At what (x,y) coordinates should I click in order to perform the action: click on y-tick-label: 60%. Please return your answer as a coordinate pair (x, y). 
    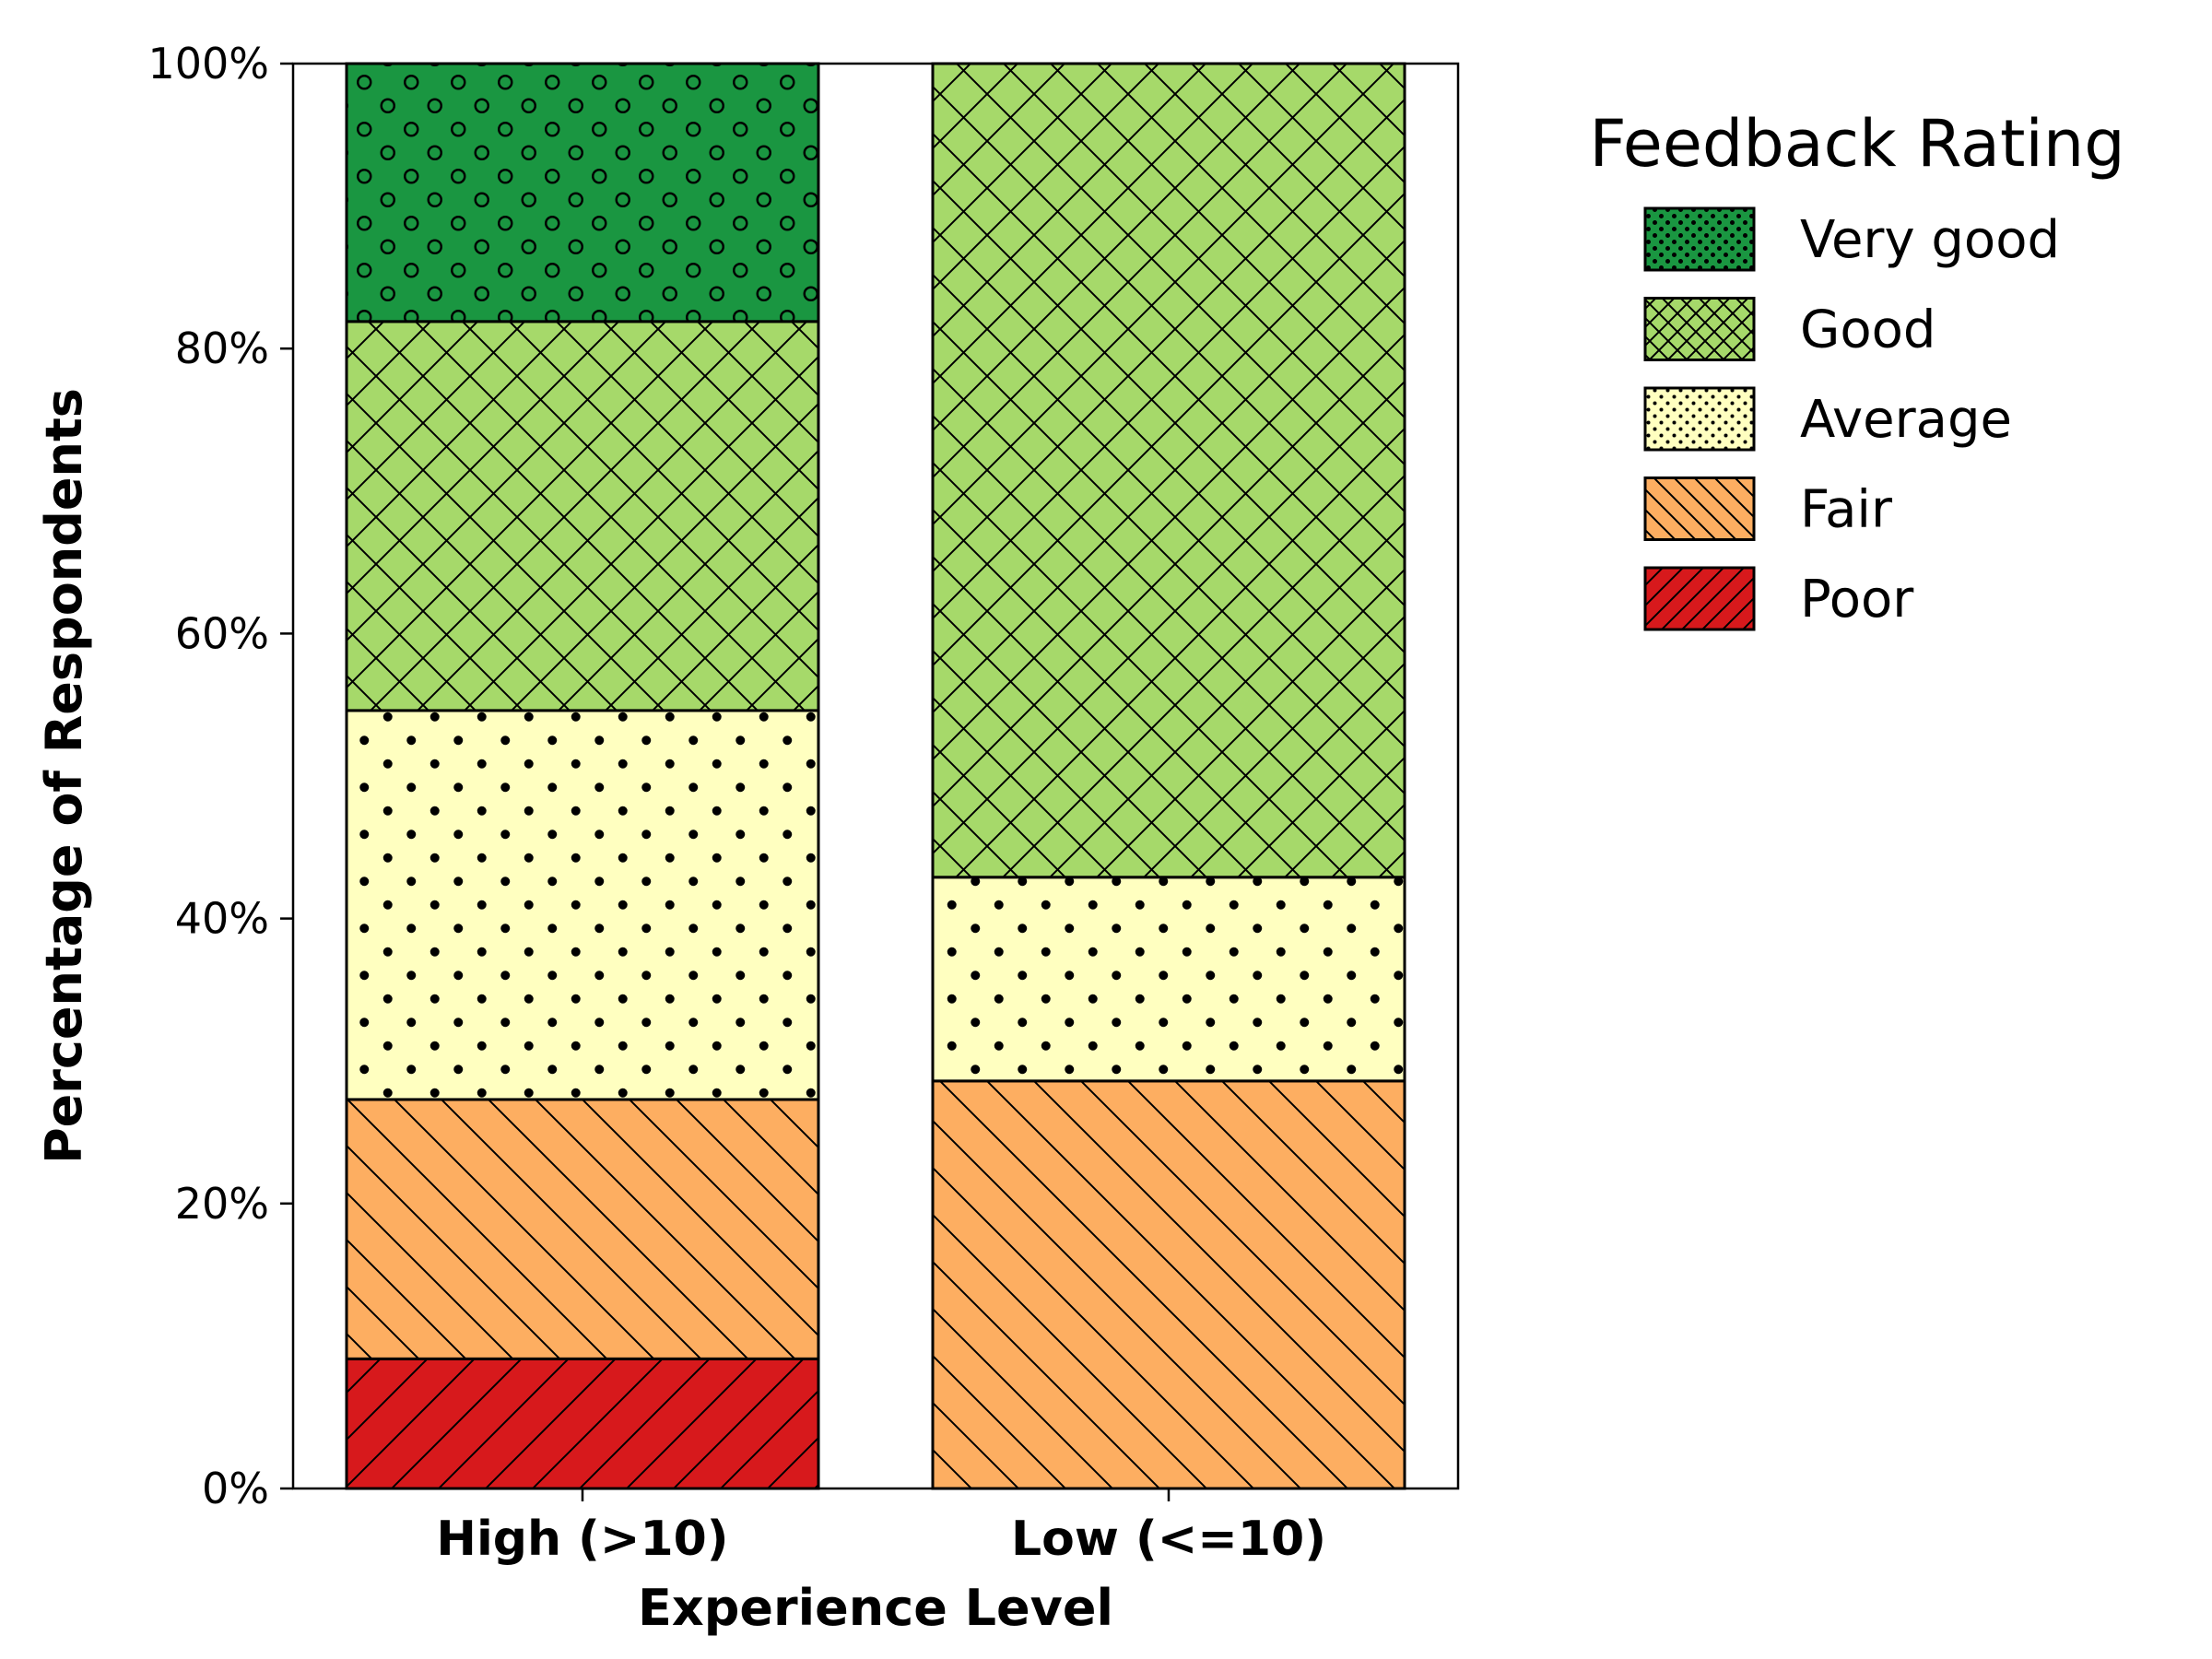
    Looking at the image, I should click on (222, 633).